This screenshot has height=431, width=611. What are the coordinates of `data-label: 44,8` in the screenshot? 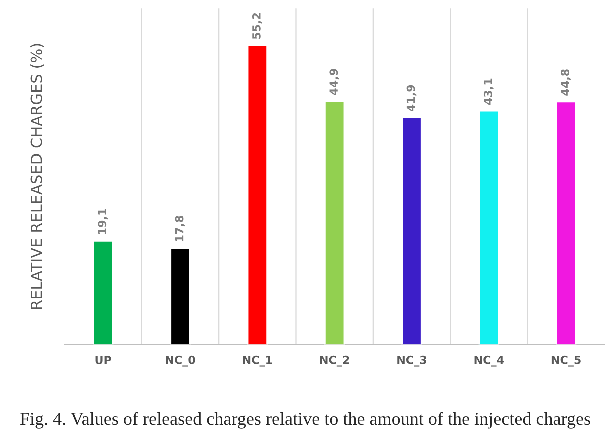 It's located at (566, 83).